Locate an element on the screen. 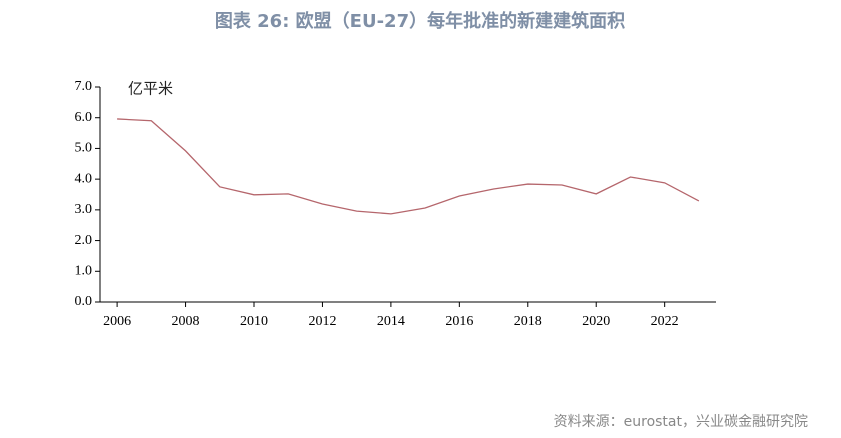  source: 资料来源：eurostat，兴业碳金融研究院 is located at coordinates (681, 422).